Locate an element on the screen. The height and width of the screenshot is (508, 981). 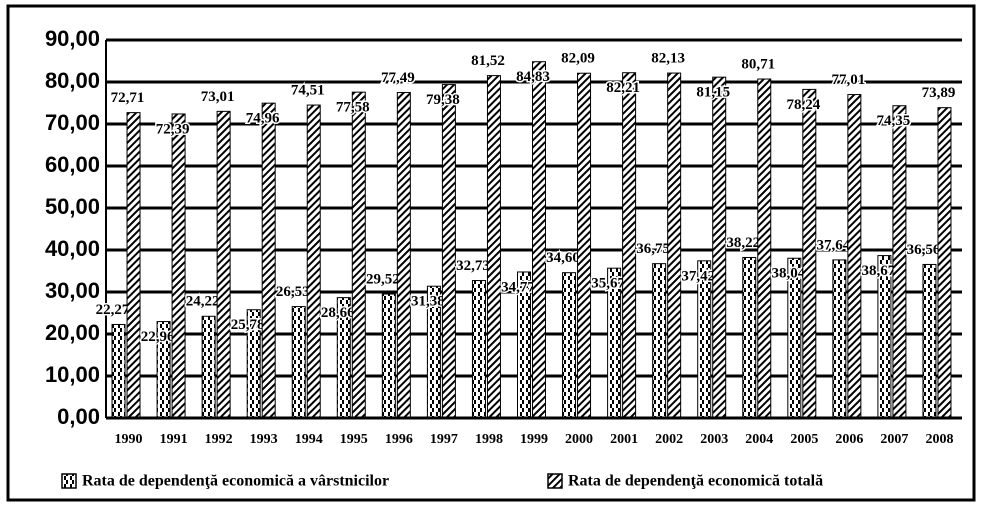
value-label: 82,13 is located at coordinates (668, 58).